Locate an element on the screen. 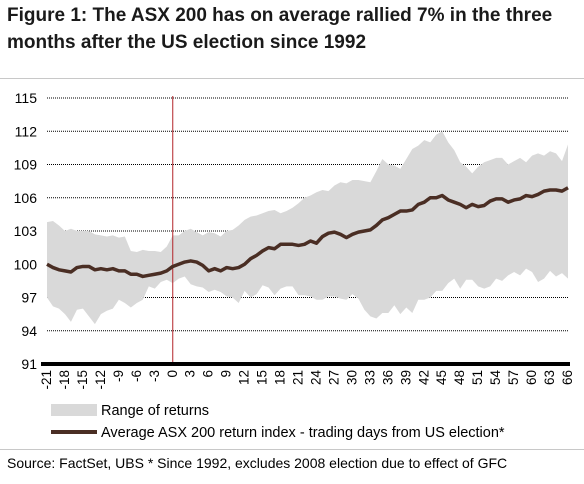  x-tick-label: 48 is located at coordinates (459, 377).